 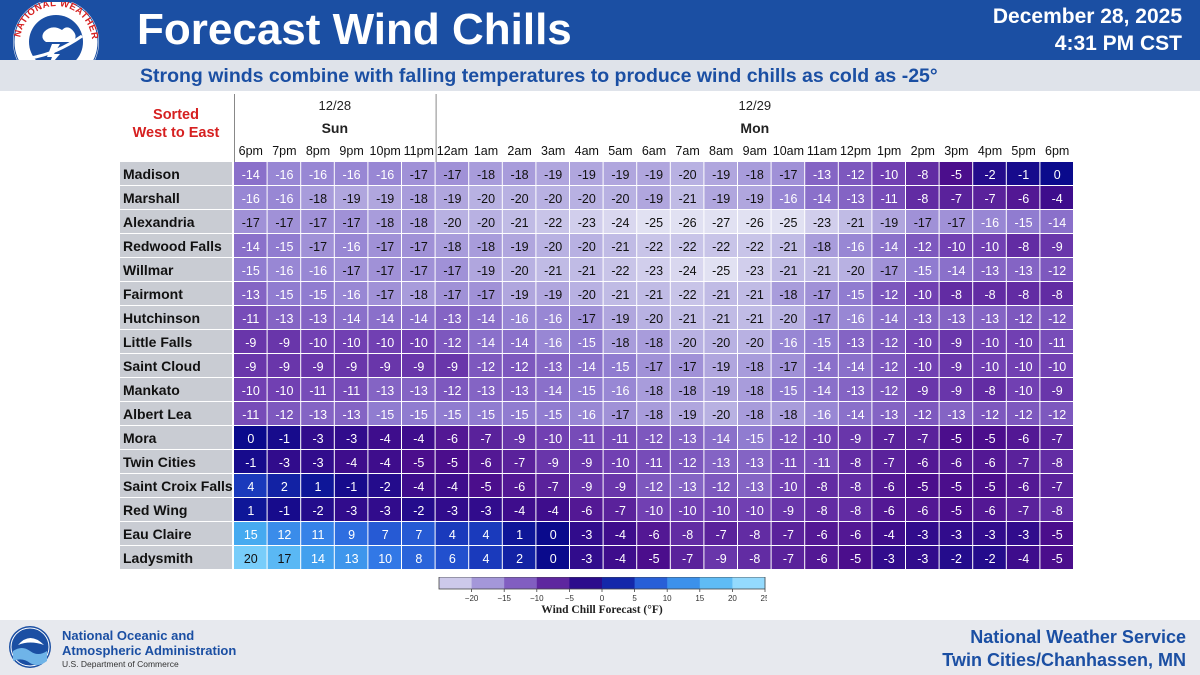 I want to click on issue-time: 4:31 PM CST, so click(x=1118, y=43).